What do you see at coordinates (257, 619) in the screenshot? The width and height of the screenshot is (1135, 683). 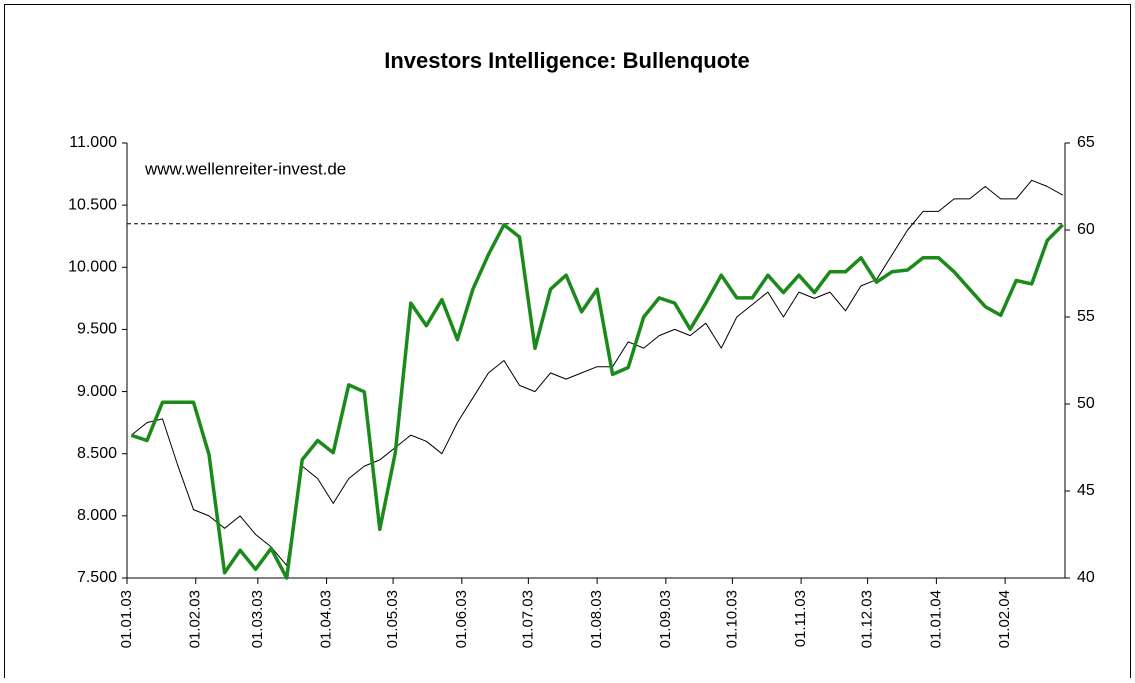 I see `x-tick-label: 01.03.03` at bounding box center [257, 619].